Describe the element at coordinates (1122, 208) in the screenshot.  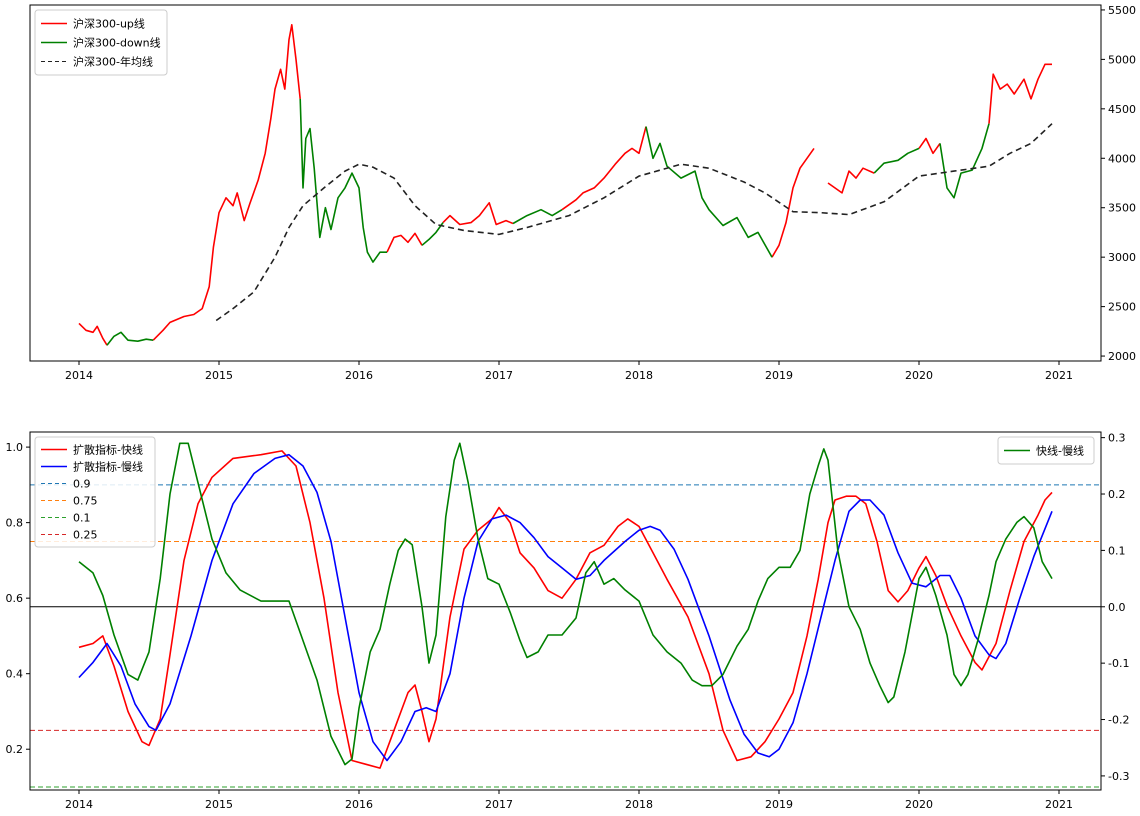
I see `y-tick-label: 3500` at that location.